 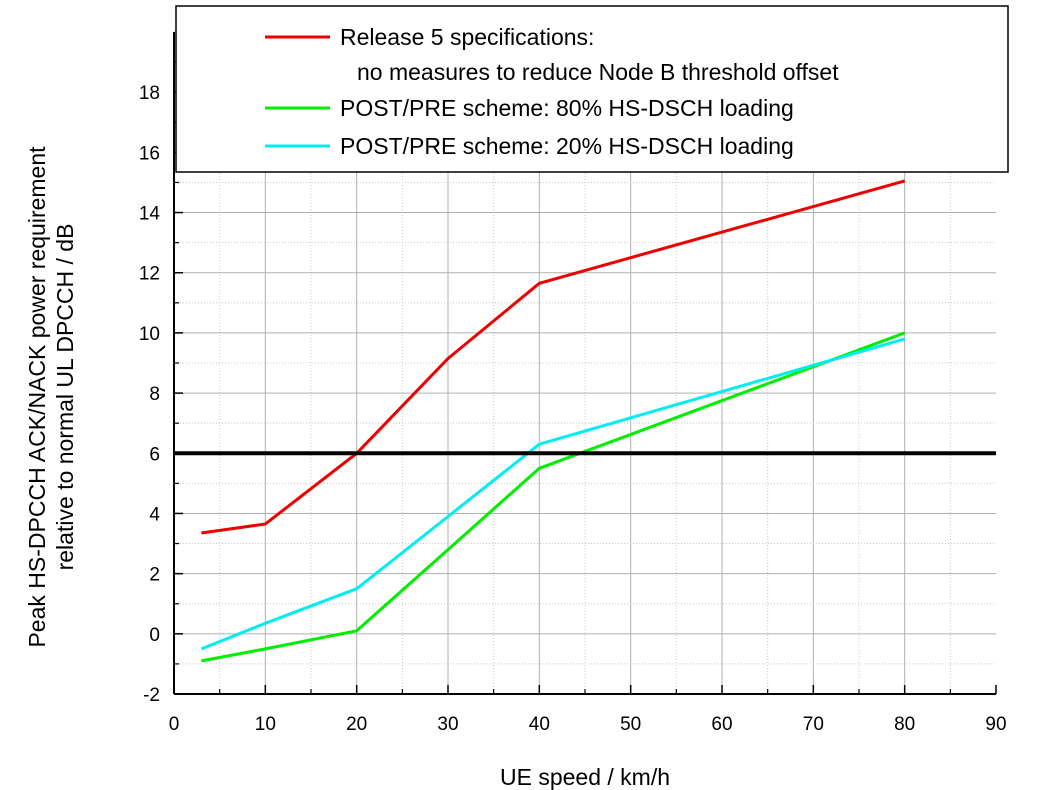 I want to click on x-tick-label: 20, so click(x=356, y=724).